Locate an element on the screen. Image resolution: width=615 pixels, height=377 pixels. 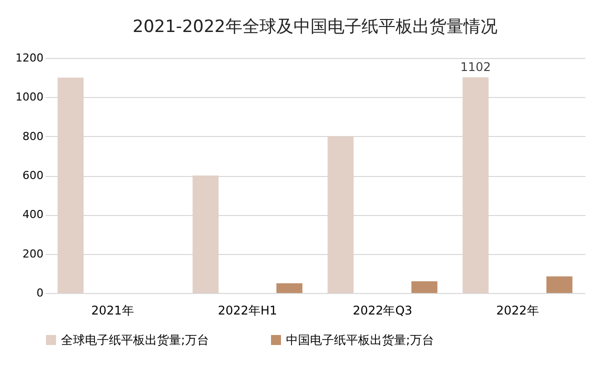
y-tick-label: 600 is located at coordinates (33, 175).